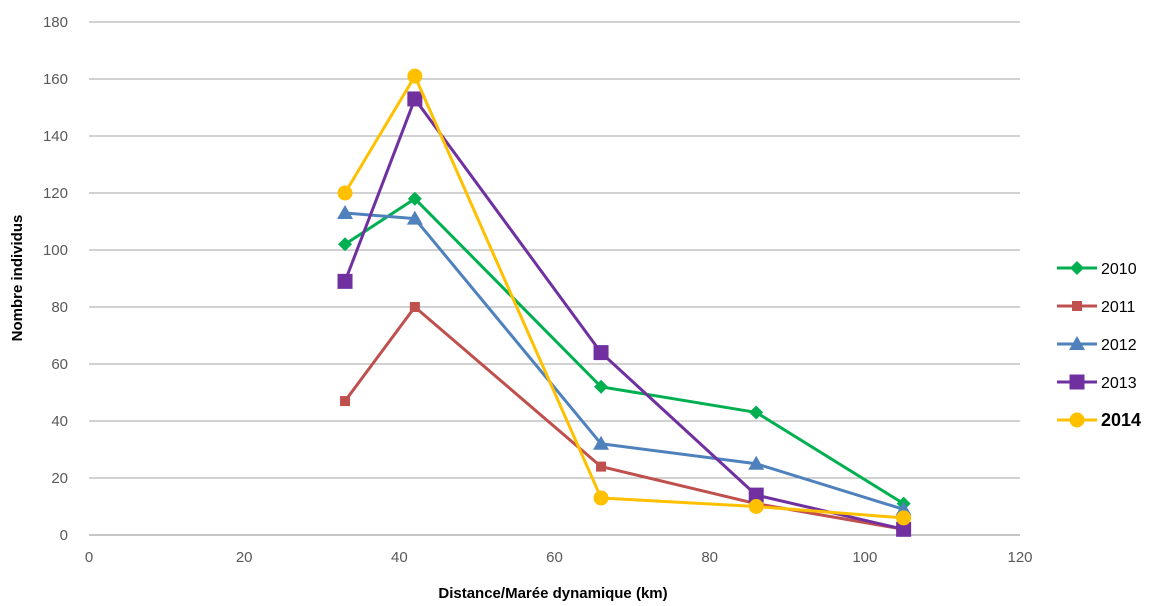 This screenshot has height=606, width=1159. Describe the element at coordinates (1118, 307) in the screenshot. I see `legend-label: 2011` at that location.